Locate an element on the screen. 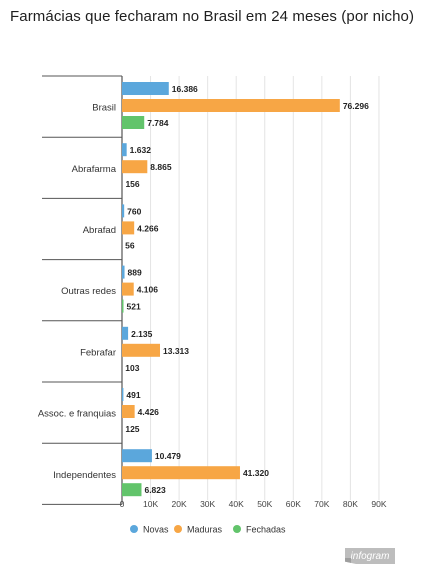  x-tick-label: 90K is located at coordinates (378, 504).